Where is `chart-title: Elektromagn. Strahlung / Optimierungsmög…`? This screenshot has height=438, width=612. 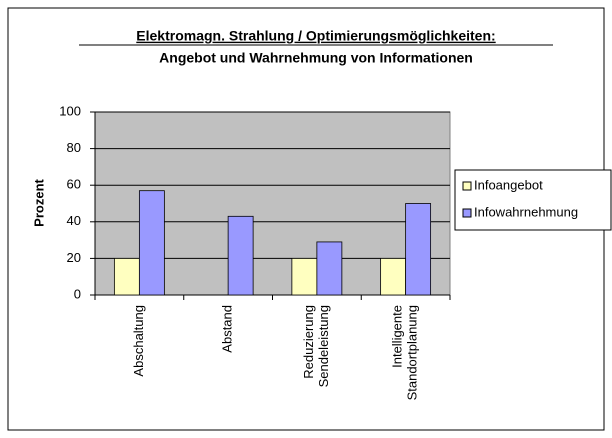
chart-title: Elektromagn. Strahlung / Optimierungsmög… is located at coordinates (315, 36).